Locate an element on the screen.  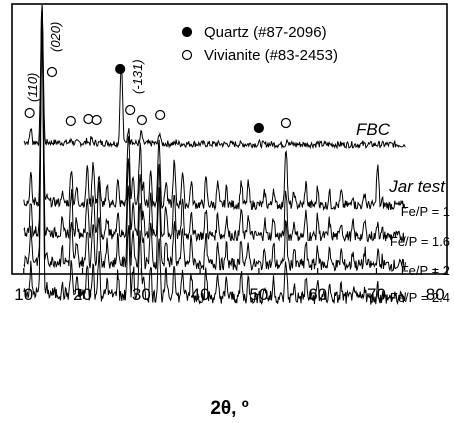
phase-markers is located at coordinates (158, 98).